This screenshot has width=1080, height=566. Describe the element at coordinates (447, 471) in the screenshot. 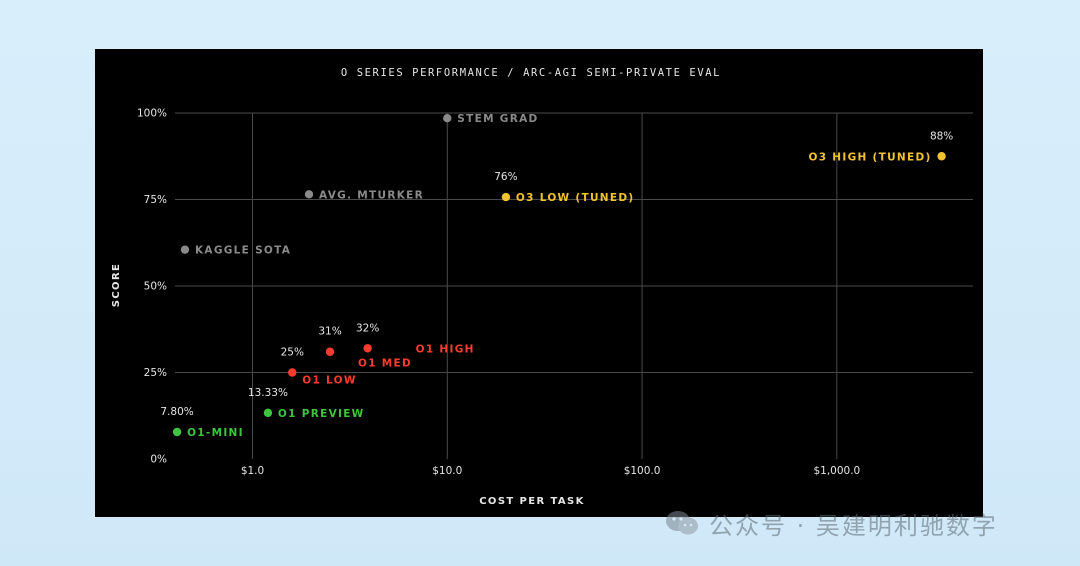

I see `x-tick-label: $10.0` at that location.